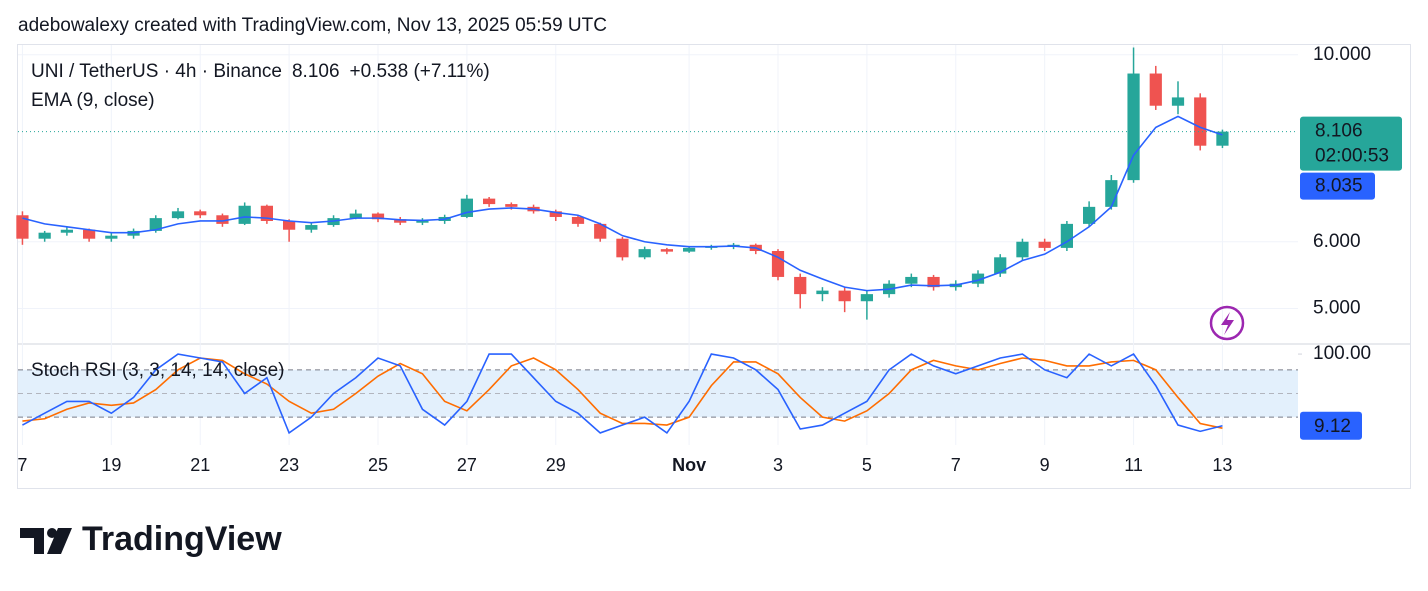 The width and height of the screenshot is (1428, 591). What do you see at coordinates (420, 71) in the screenshot?
I see `price-change: +0.538 (+7.11%)` at bounding box center [420, 71].